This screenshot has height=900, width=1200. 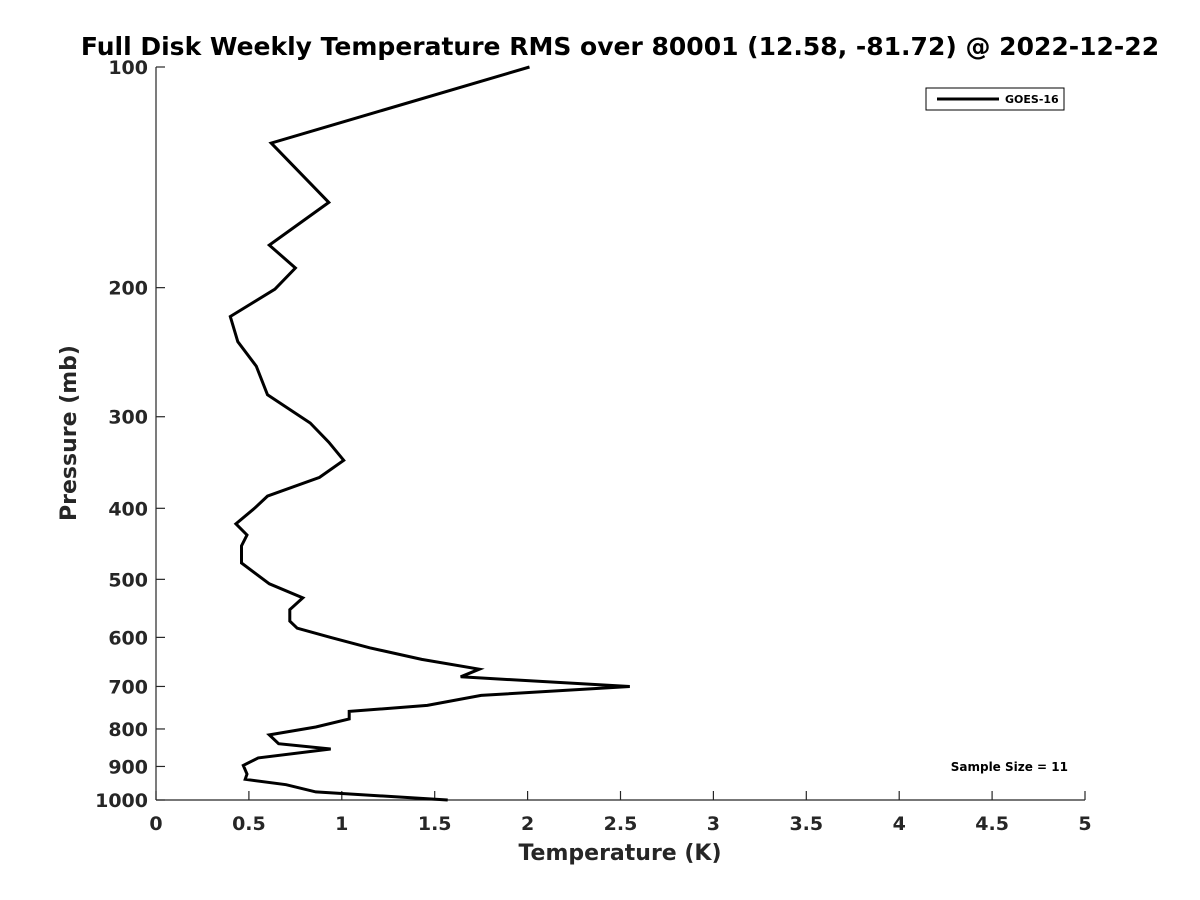 I want to click on y-tick-label: 100, so click(x=128, y=68).